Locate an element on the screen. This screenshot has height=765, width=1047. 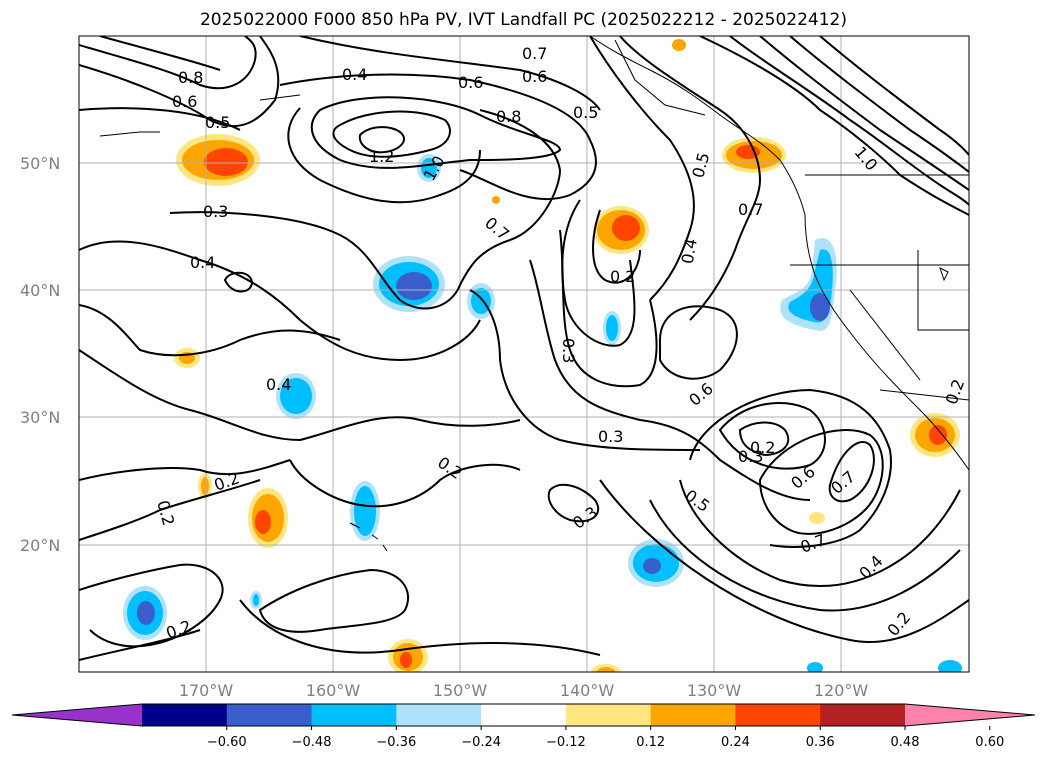
lon-label: 140°W is located at coordinates (587, 690).